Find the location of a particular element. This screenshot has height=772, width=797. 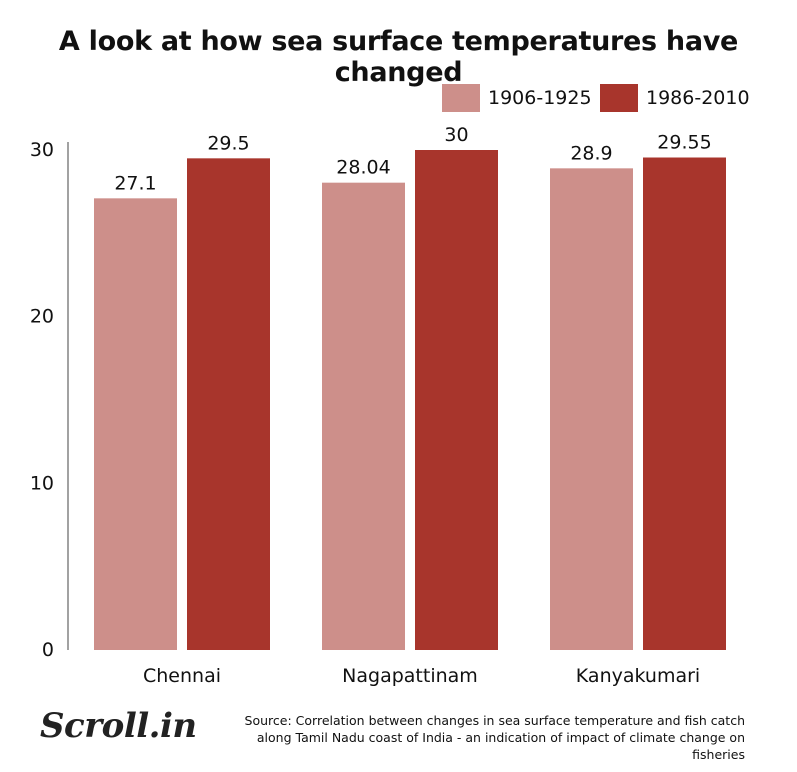

y-tick-label: 10 is located at coordinates (42, 483).